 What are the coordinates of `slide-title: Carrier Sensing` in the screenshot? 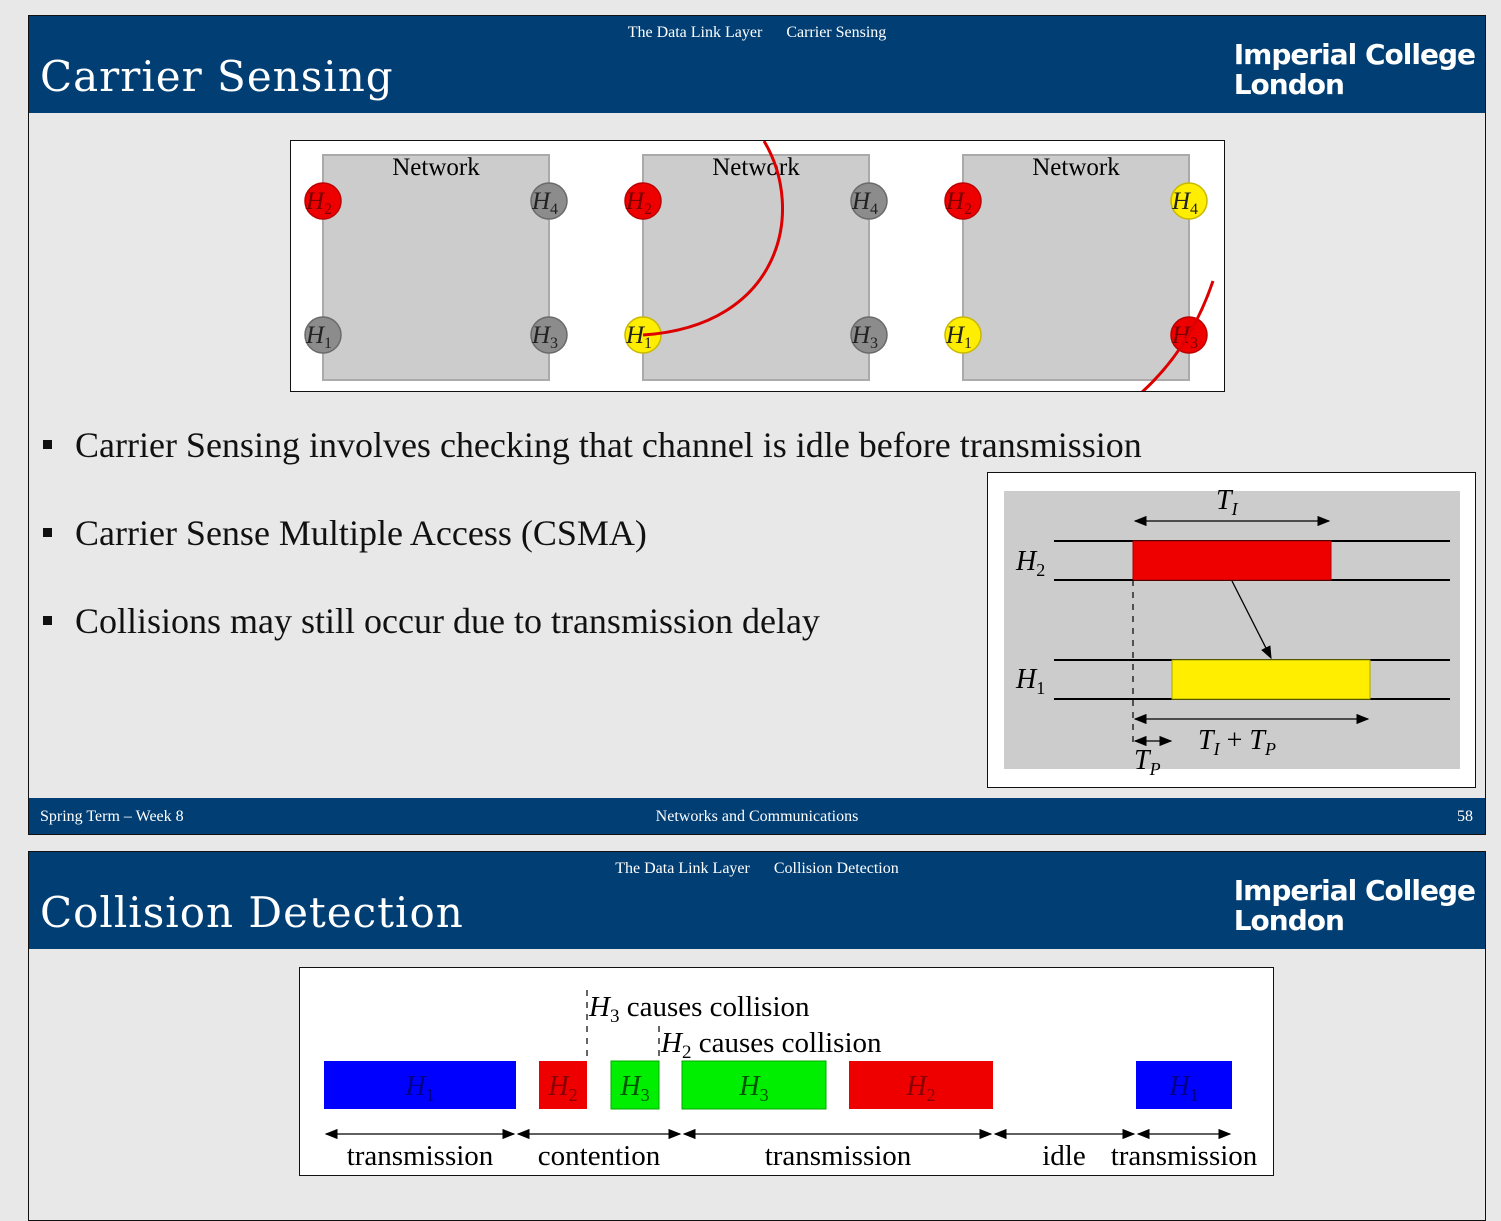 It's located at (217, 76).